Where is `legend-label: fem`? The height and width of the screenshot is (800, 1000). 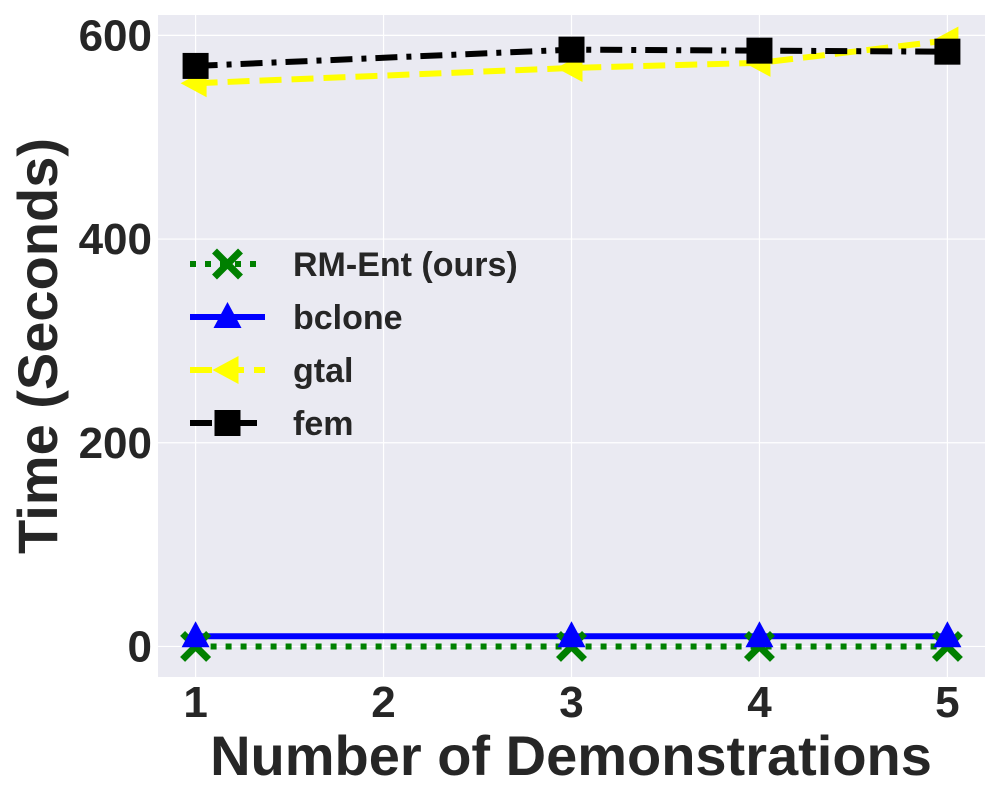
legend-label: fem is located at coordinates (323, 424).